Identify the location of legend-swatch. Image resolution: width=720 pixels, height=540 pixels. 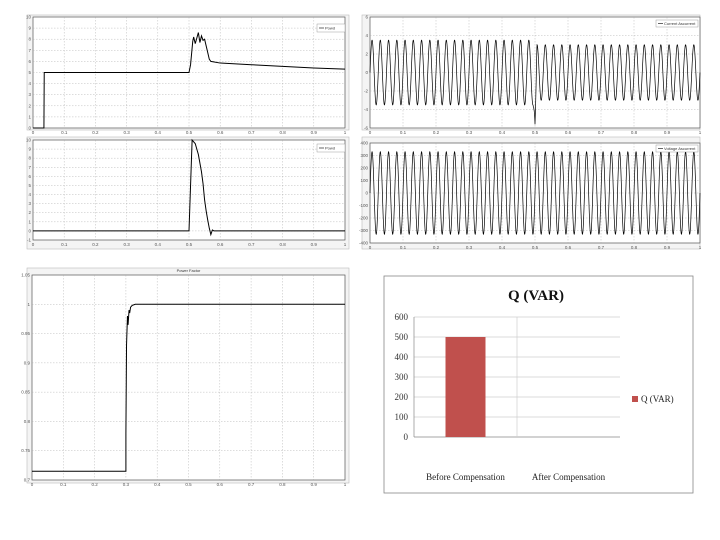
(635, 399).